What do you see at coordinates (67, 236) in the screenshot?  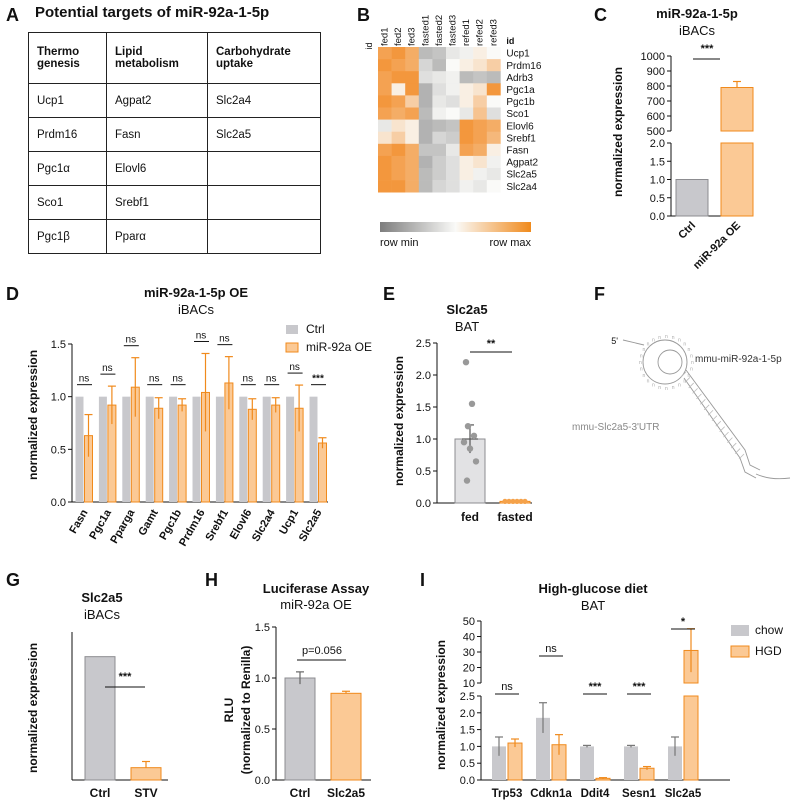 I see `table-cell: Pgc1β` at bounding box center [67, 236].